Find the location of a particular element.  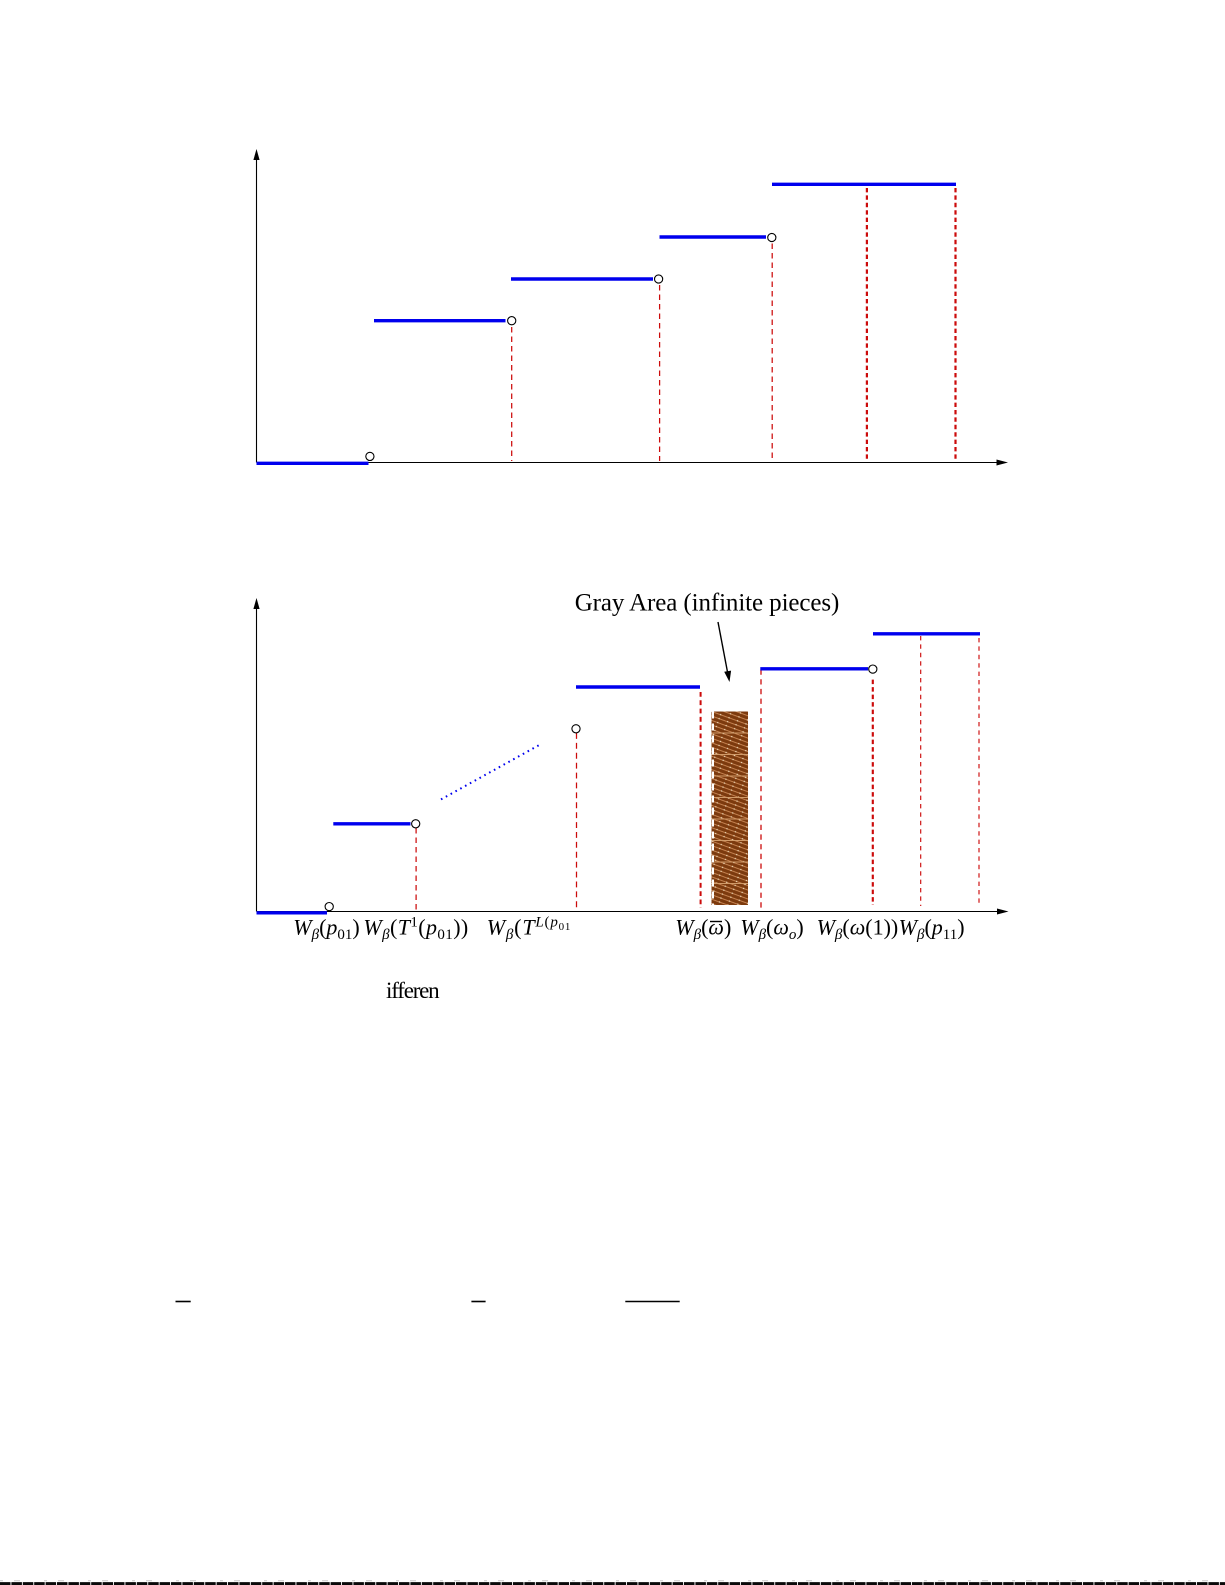

svg-text: Gray Area (infinite pieces) is located at coordinates (707, 603).